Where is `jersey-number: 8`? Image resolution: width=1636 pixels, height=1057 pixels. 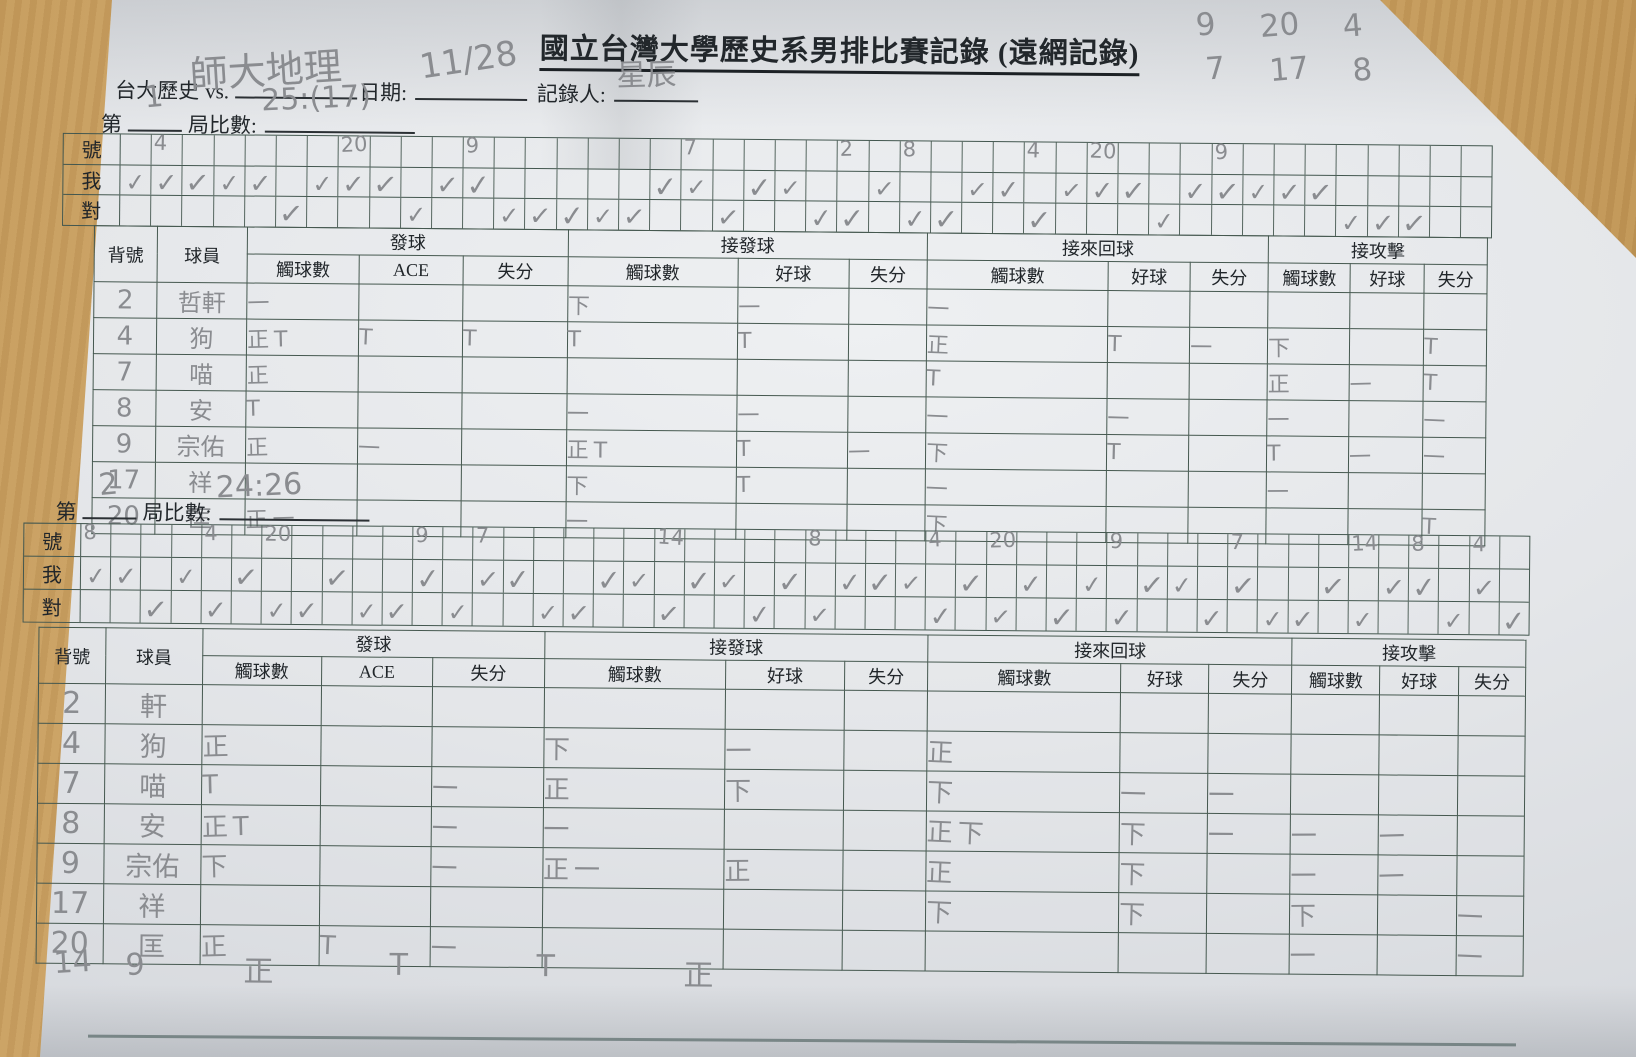
jersey-number: 8 is located at coordinates (71, 823).